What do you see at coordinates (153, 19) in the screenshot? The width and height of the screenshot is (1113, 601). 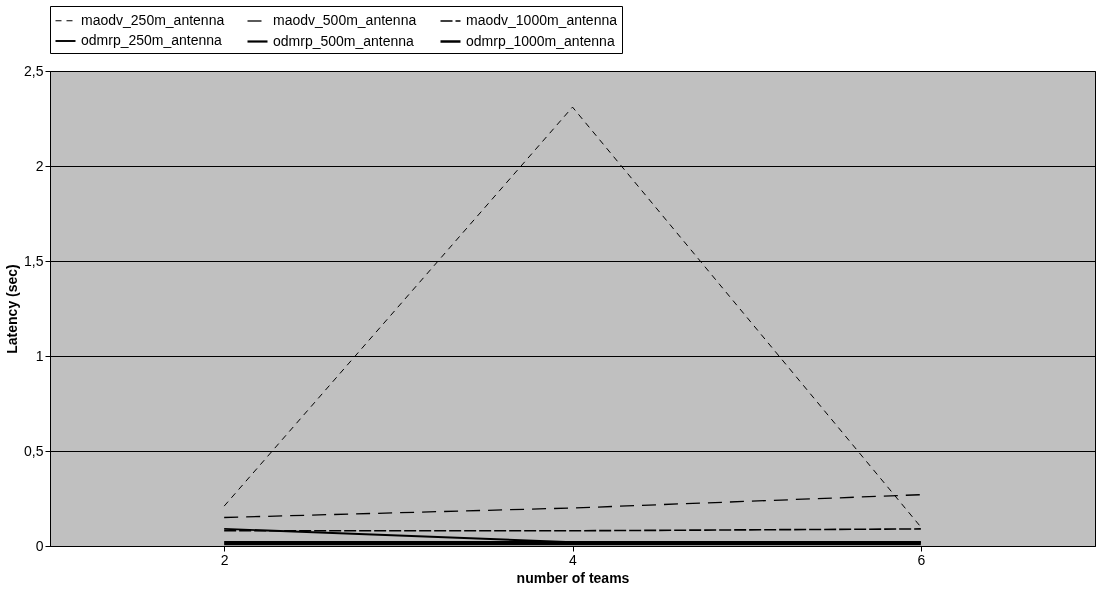 I see `legend-label: maodv_250m_antenna` at bounding box center [153, 19].